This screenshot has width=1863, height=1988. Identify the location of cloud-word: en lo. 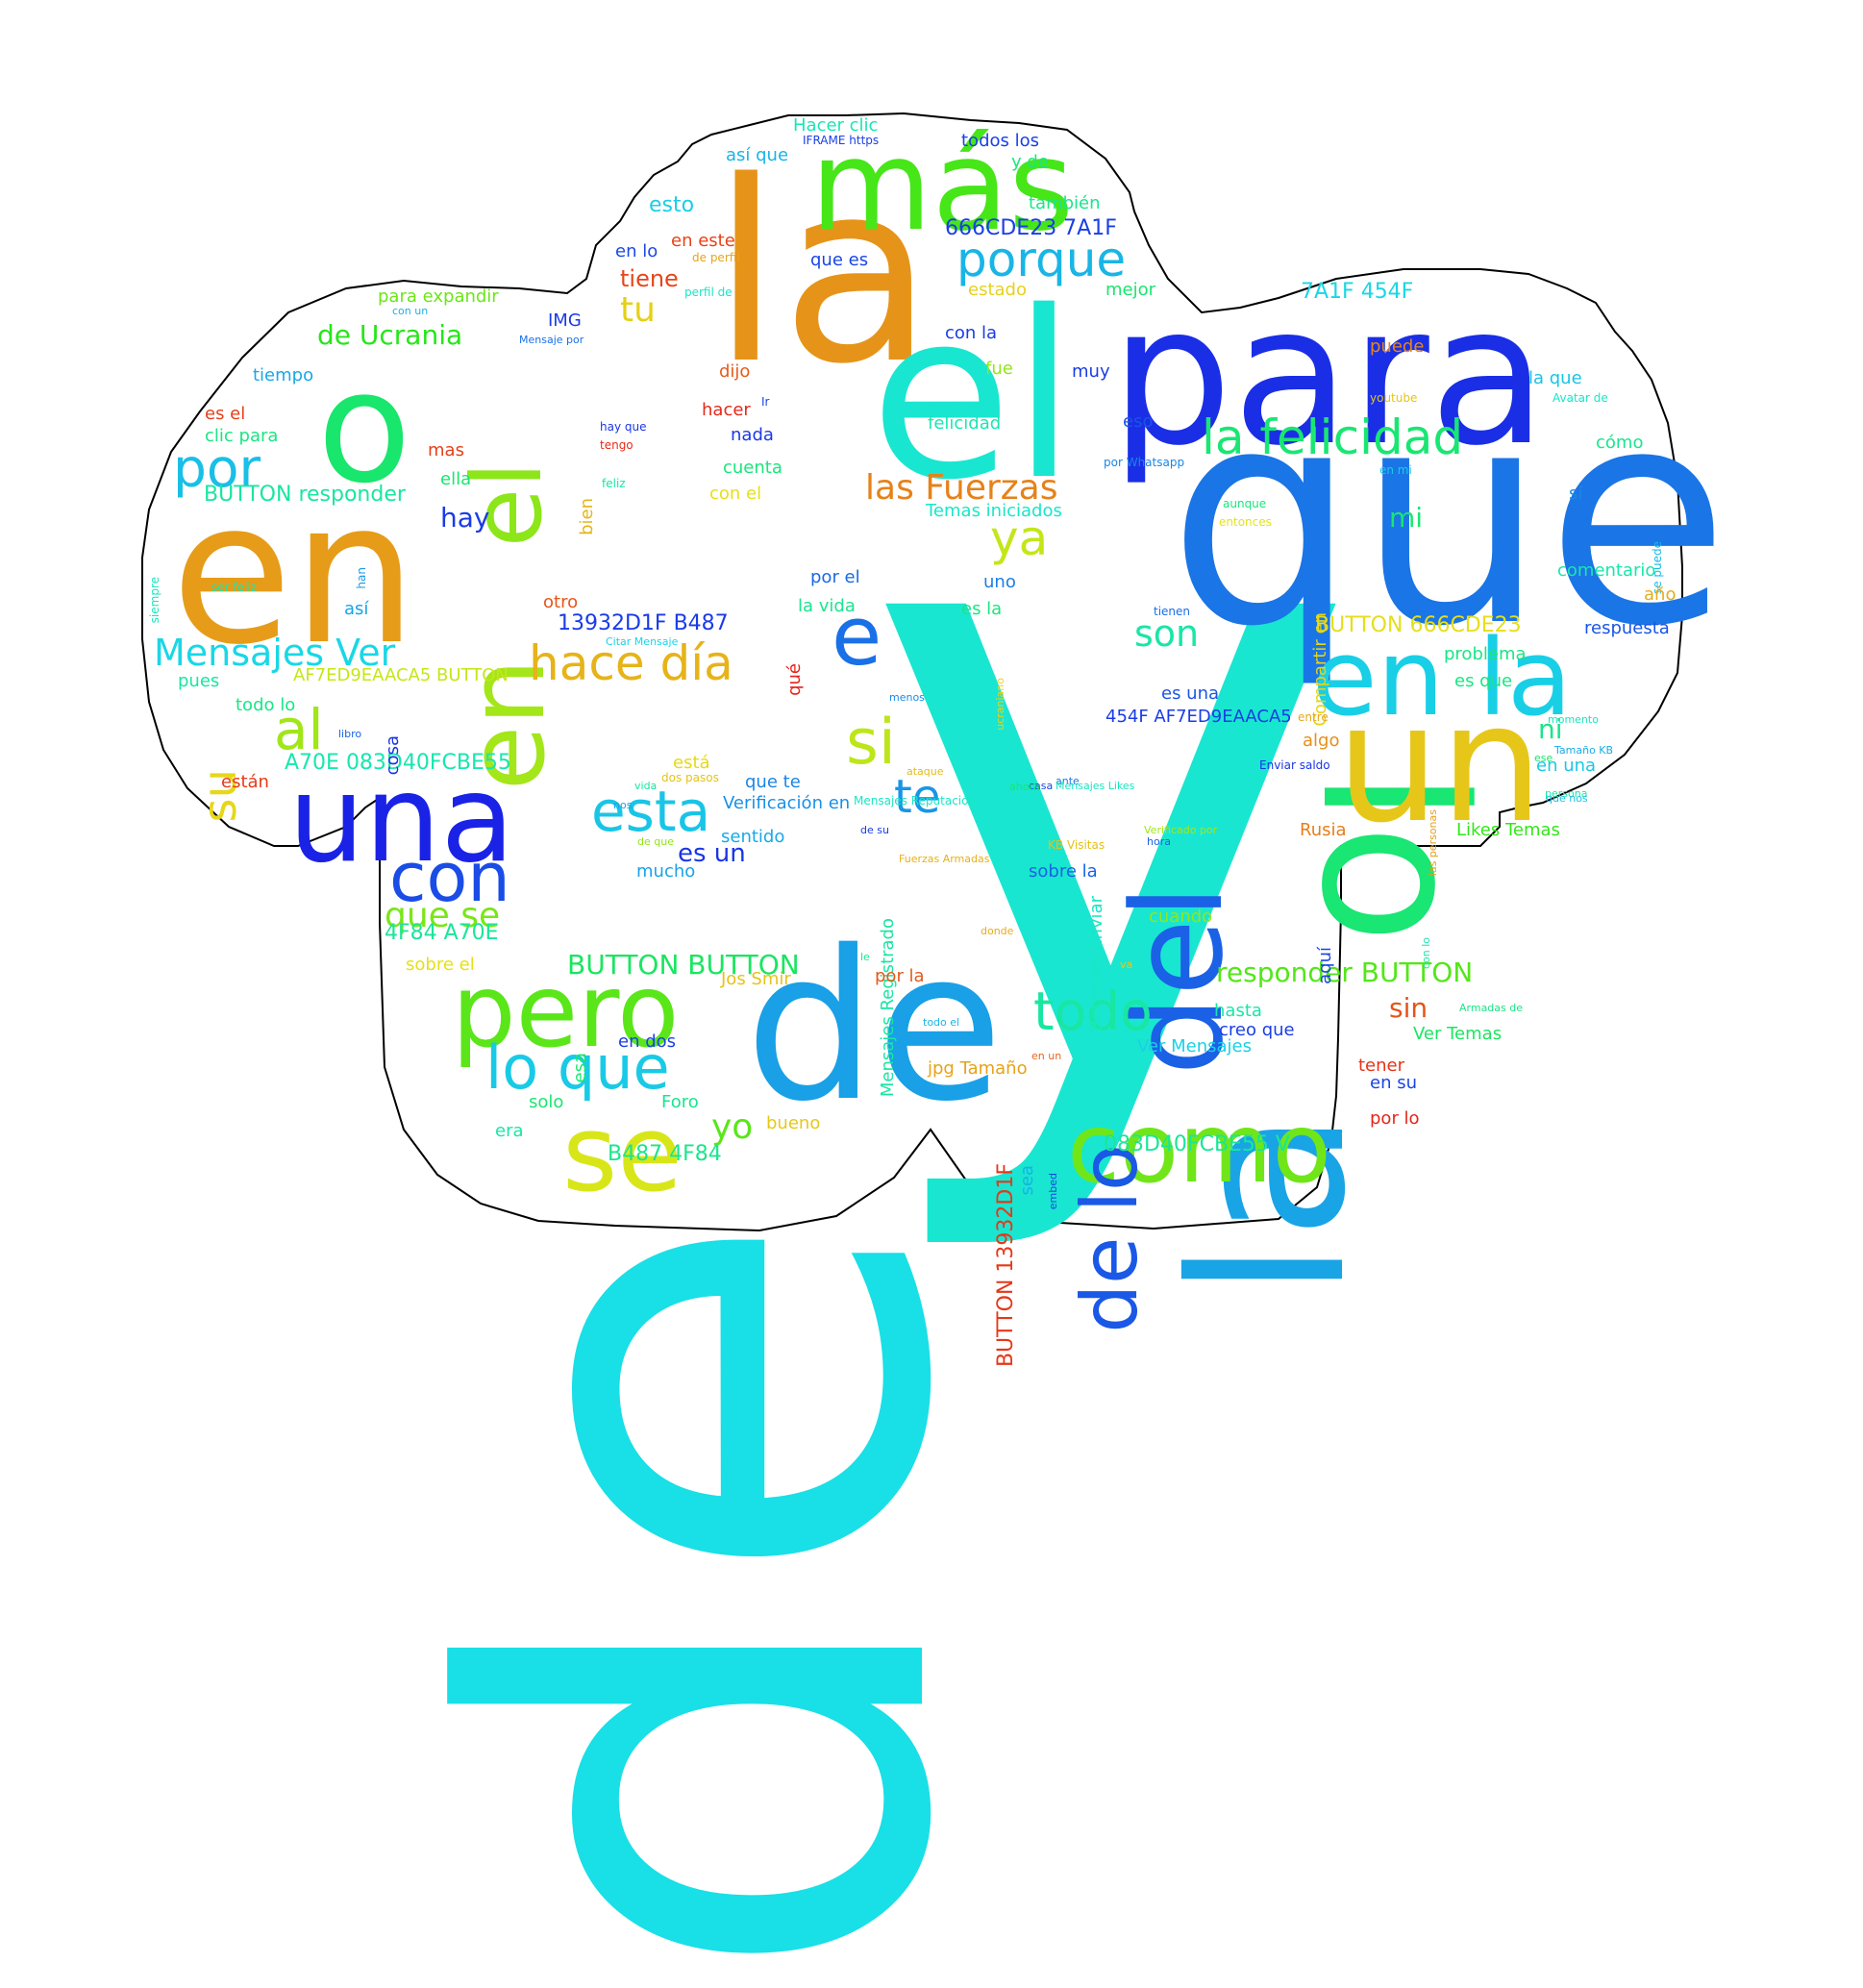
(636, 251).